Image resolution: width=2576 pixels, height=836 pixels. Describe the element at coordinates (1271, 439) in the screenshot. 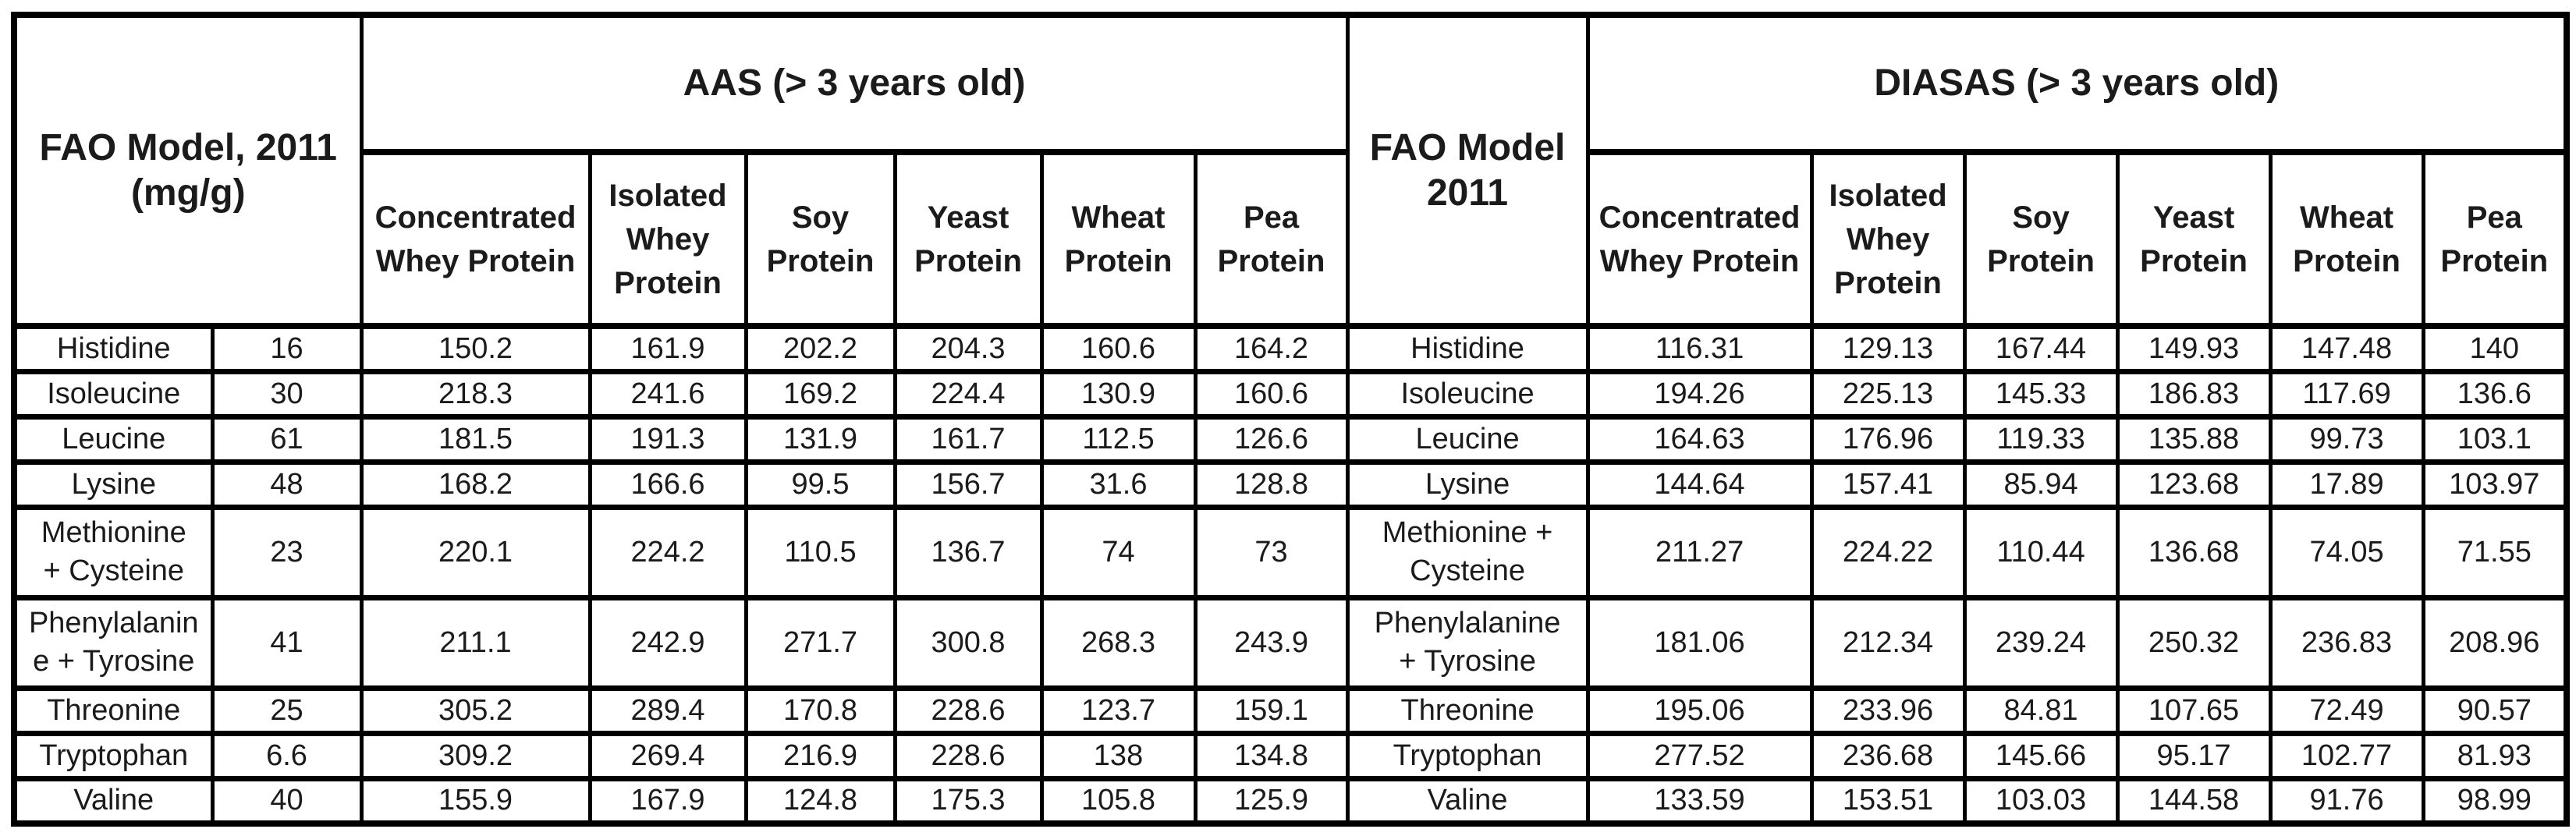

I see `aas-value: 126.6` at that location.